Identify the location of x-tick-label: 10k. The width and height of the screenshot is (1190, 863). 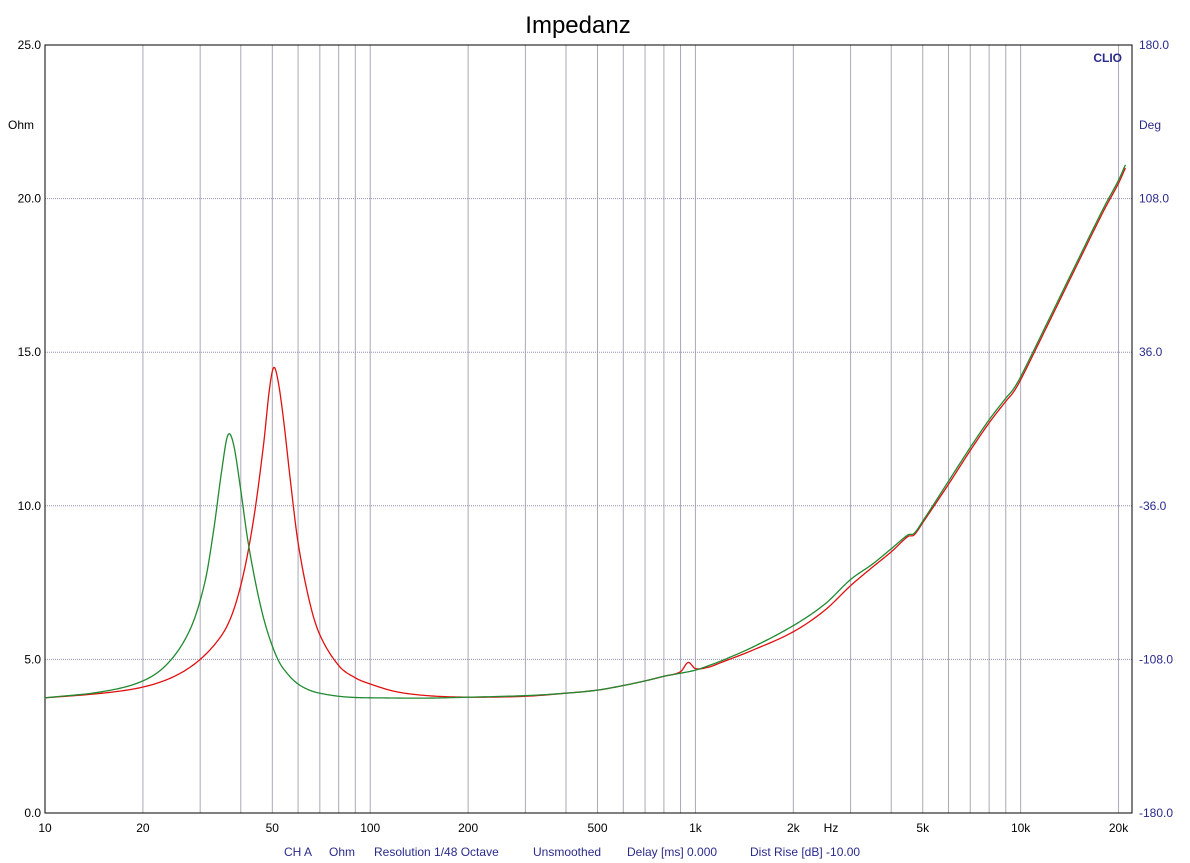
(1021, 828).